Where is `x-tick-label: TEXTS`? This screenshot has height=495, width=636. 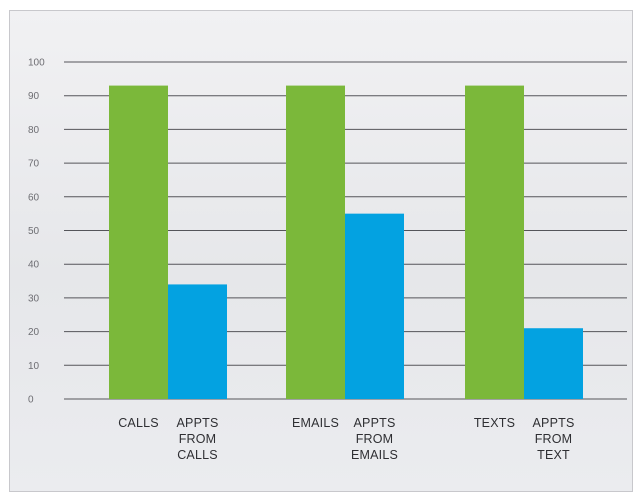 x-tick-label: TEXTS is located at coordinates (494, 423).